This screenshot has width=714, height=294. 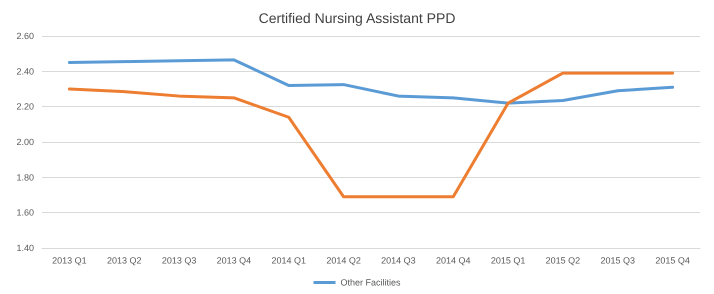 I want to click on y-tick-label: 1.80, so click(x=25, y=177).